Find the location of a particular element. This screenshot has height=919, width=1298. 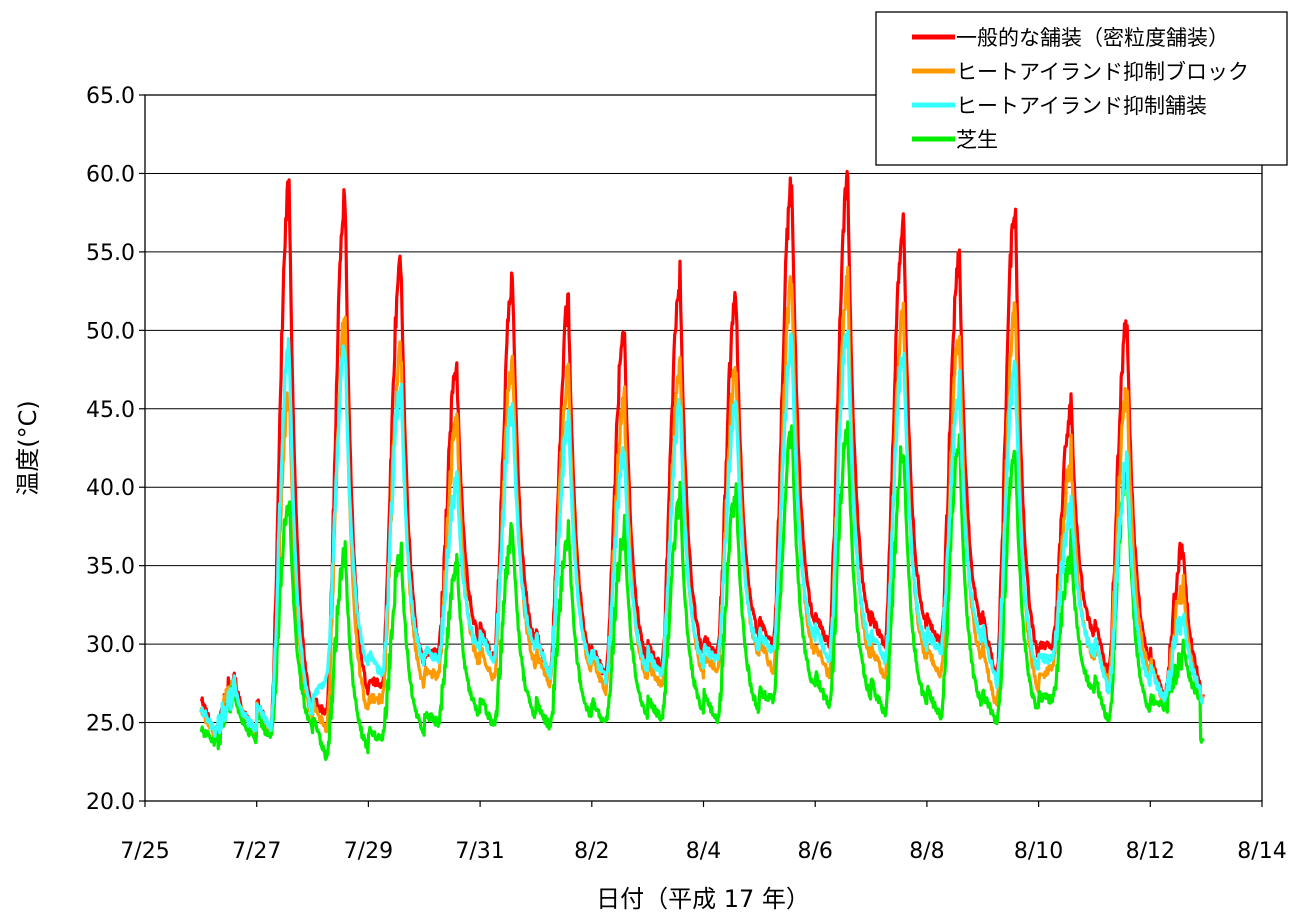

y-tick-label: 30.0 is located at coordinates (110, 645).